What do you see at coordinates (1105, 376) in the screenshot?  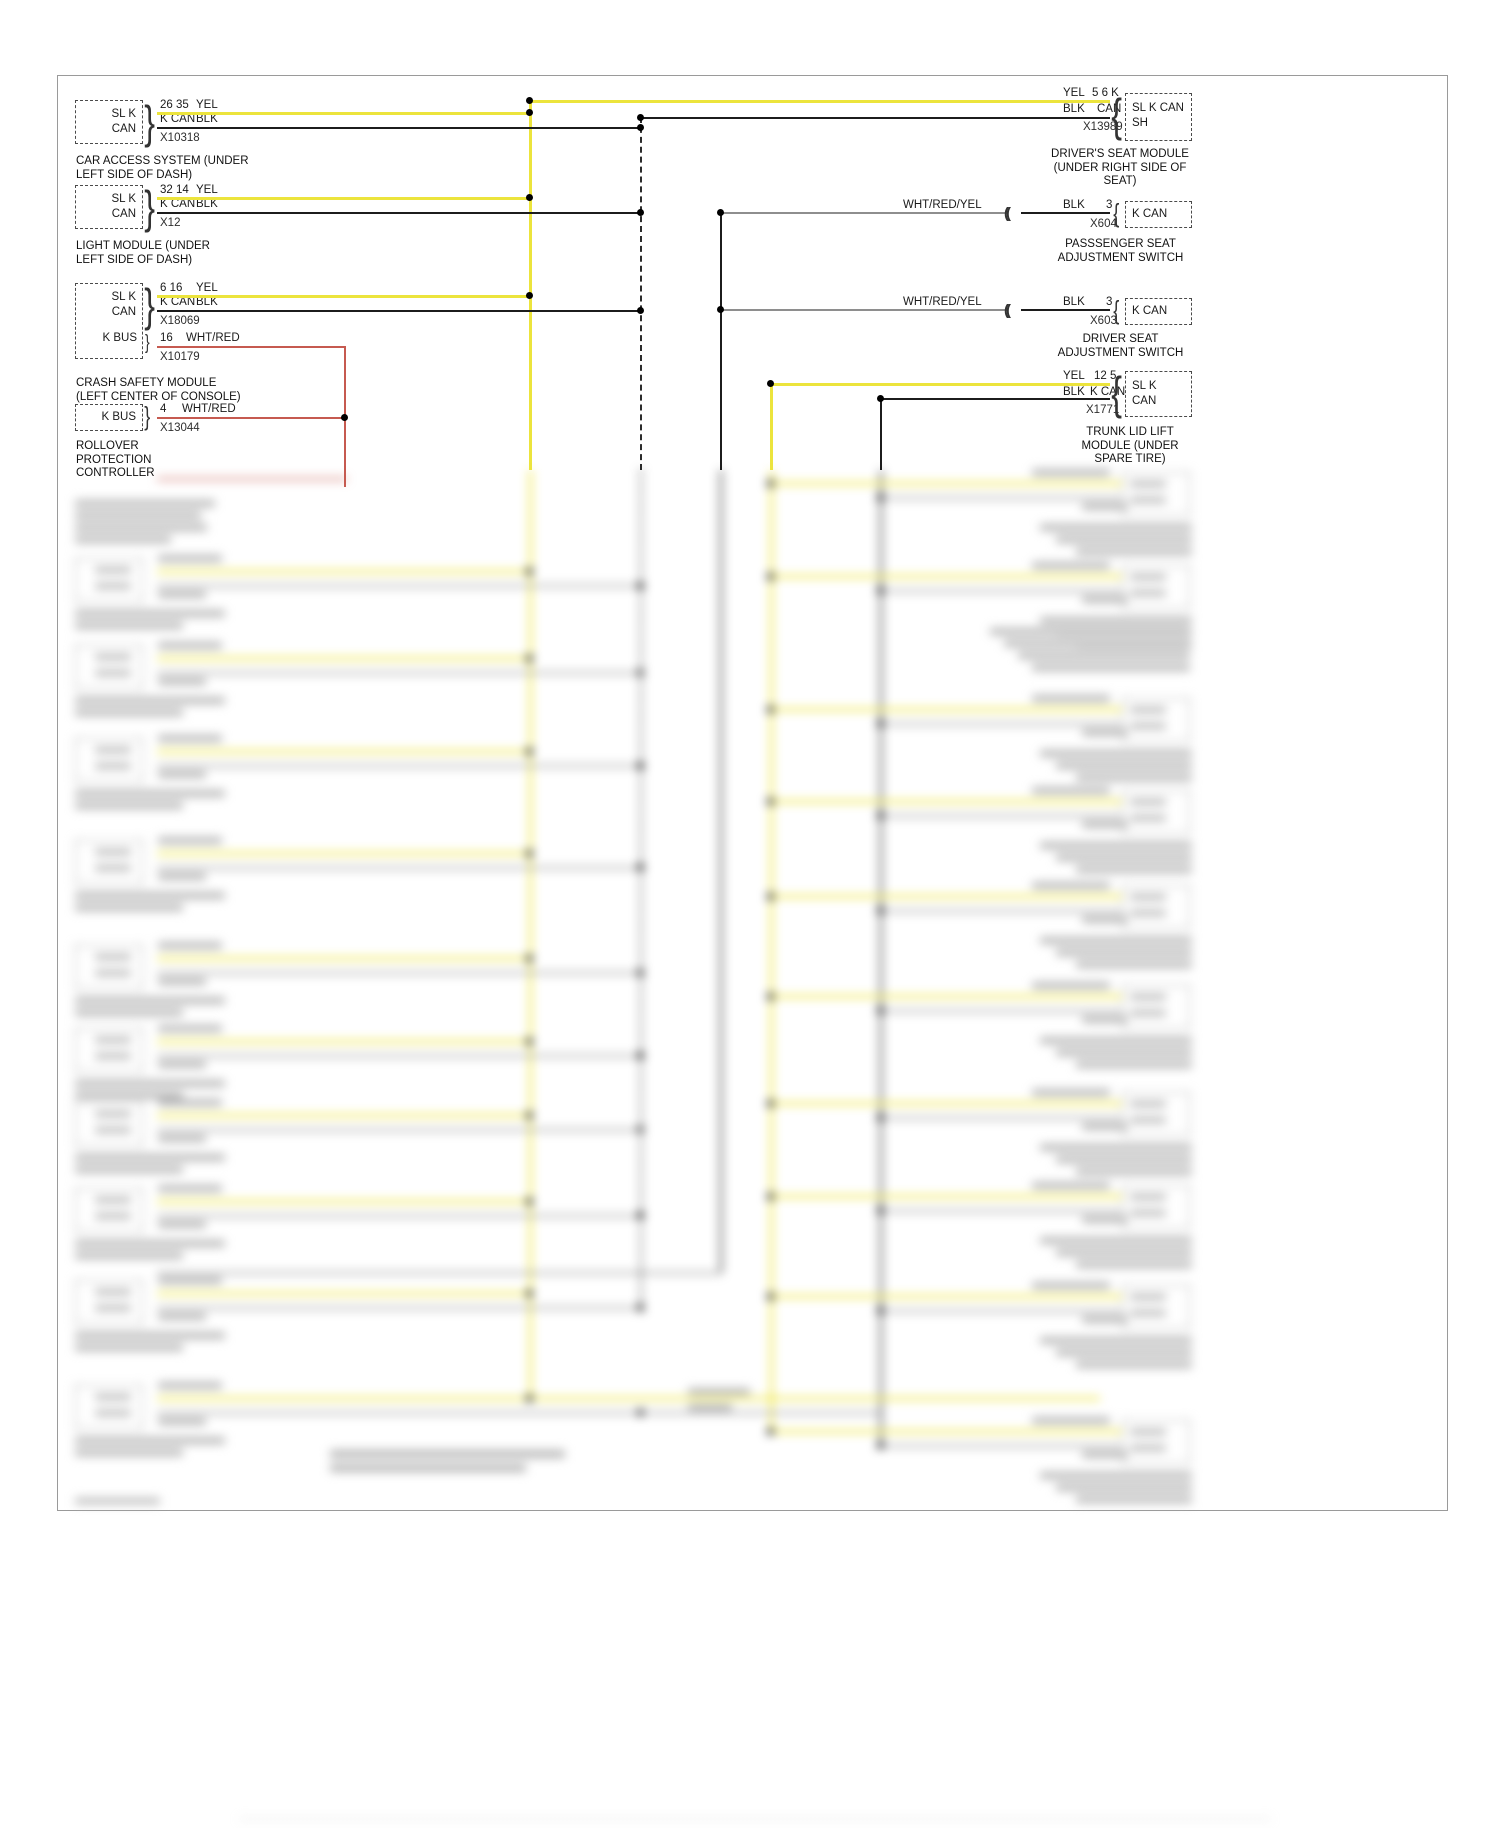 I see `pin-numbers: 12 5` at bounding box center [1105, 376].